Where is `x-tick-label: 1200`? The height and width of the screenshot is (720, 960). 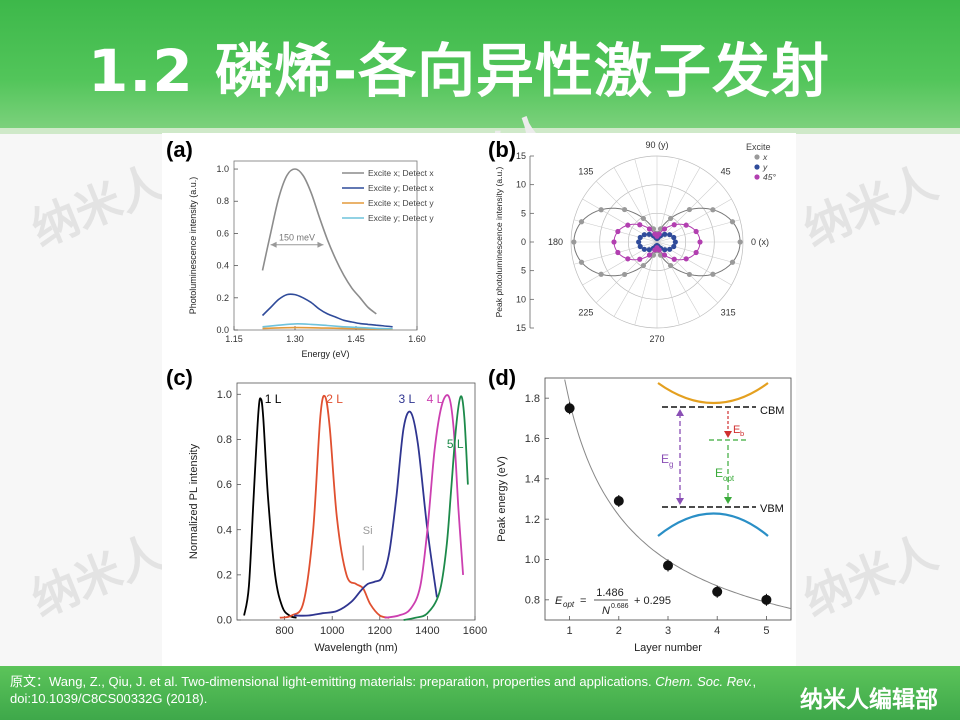 x-tick-label: 1200 is located at coordinates (380, 631).